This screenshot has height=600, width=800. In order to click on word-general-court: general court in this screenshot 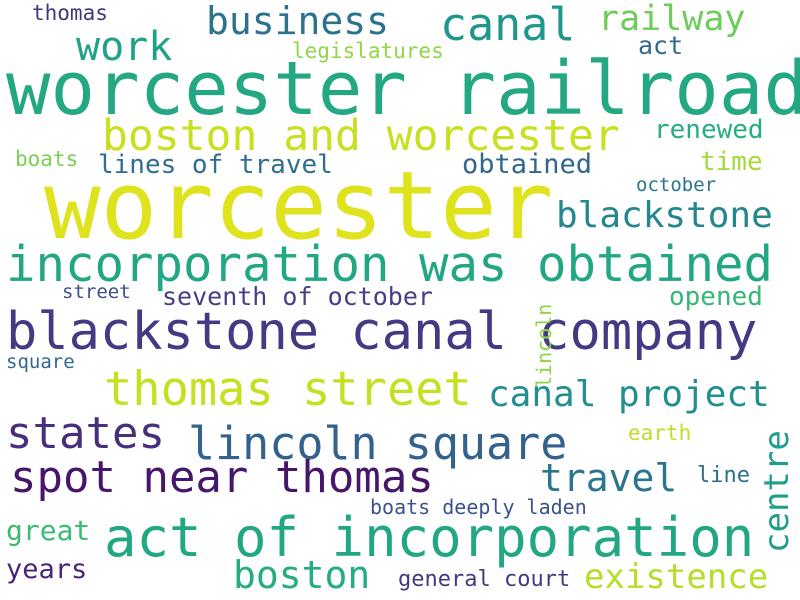, I will do `click(484, 579)`.